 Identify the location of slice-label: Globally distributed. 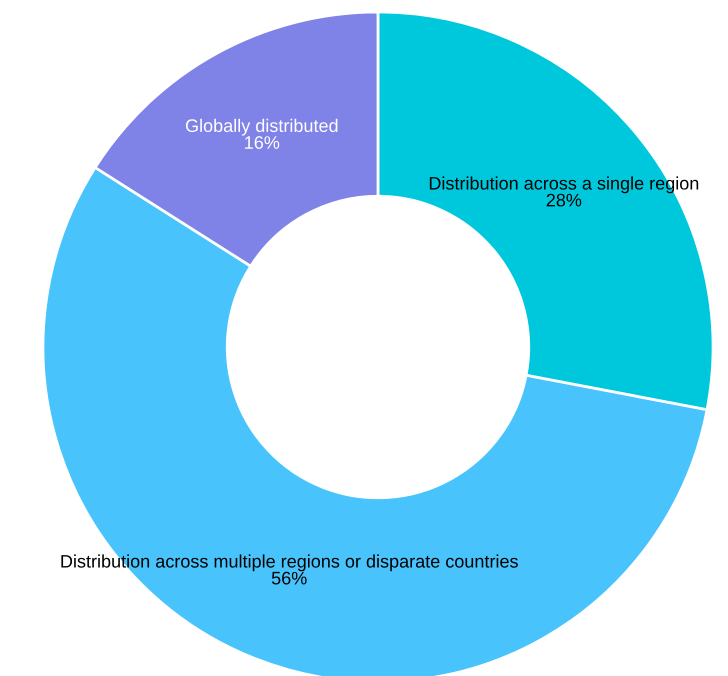
(262, 127).